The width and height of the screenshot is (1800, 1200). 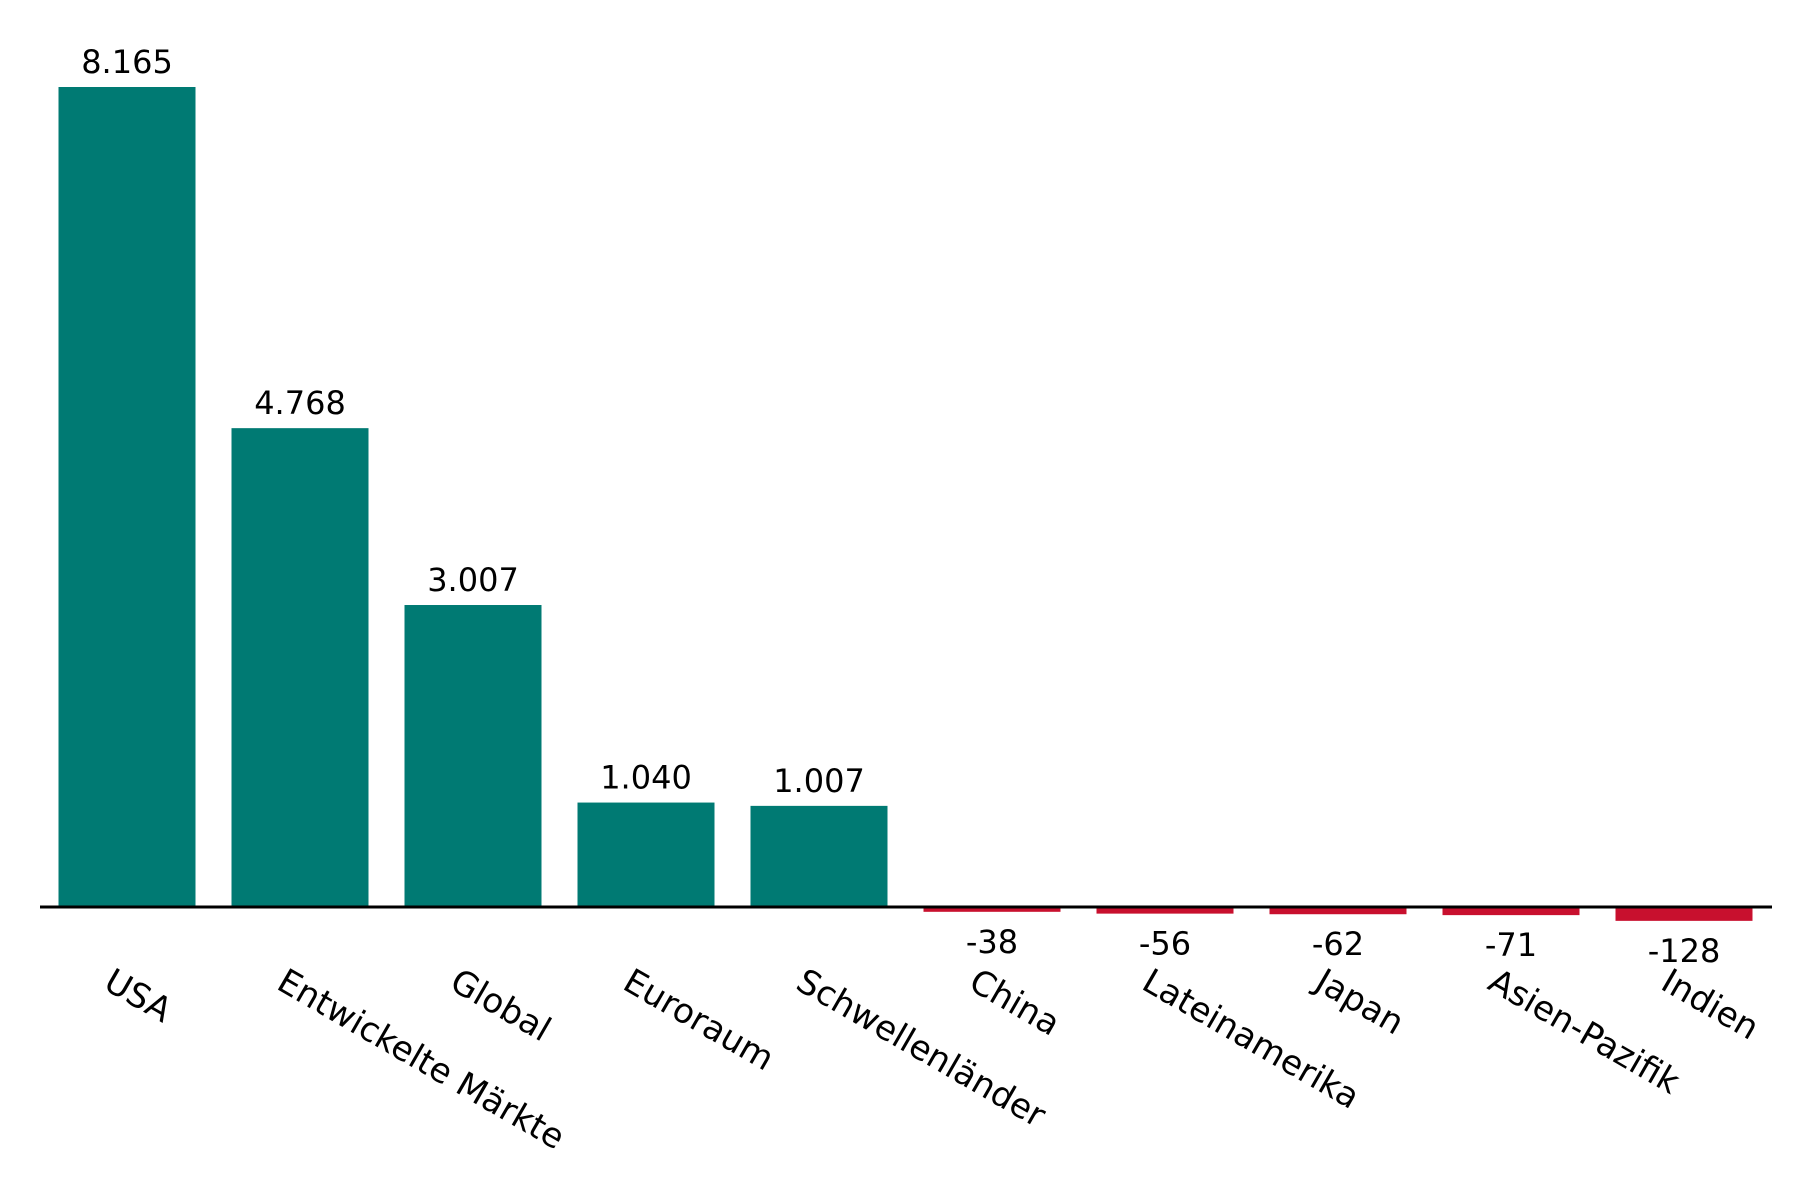 What do you see at coordinates (1359, 1001) in the screenshot?
I see `category-label-japan: Japan` at bounding box center [1359, 1001].